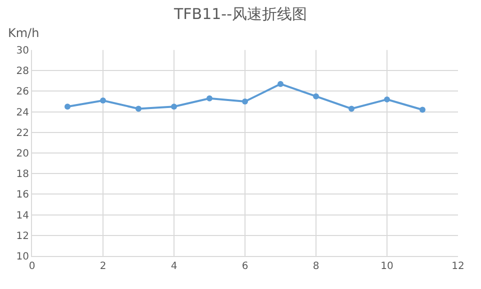 The width and height of the screenshot is (481, 289). What do you see at coordinates (316, 266) in the screenshot?
I see `x-tick-label: 8` at bounding box center [316, 266].